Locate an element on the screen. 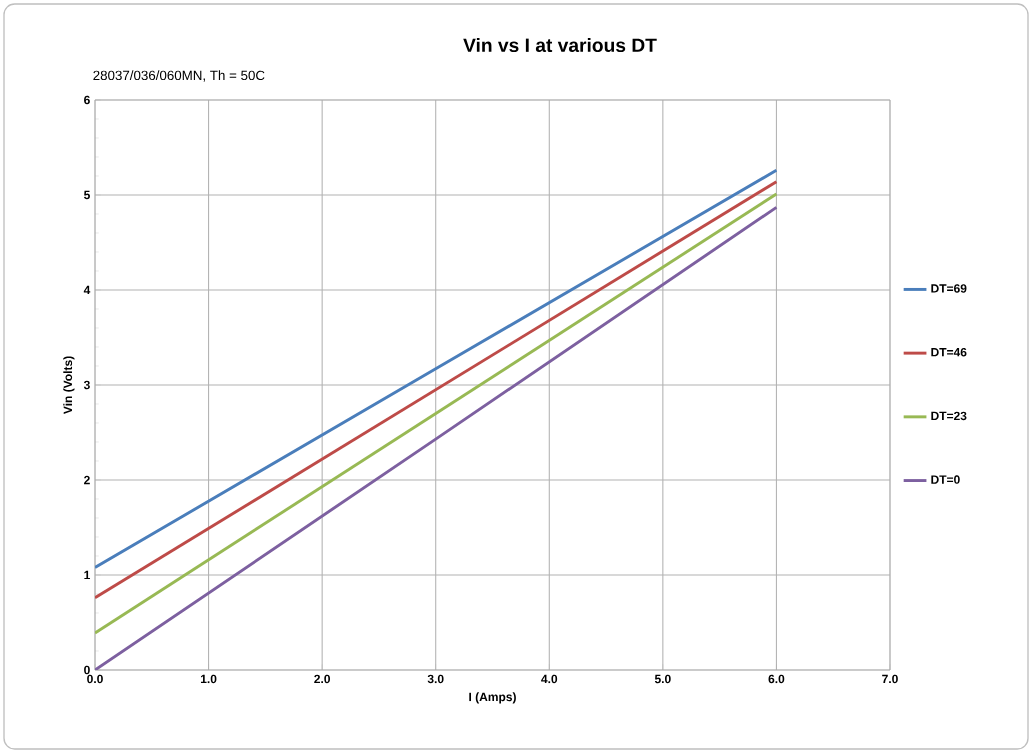 The height and width of the screenshot is (753, 1032). x-tick-label: 1.0 is located at coordinates (208, 679).